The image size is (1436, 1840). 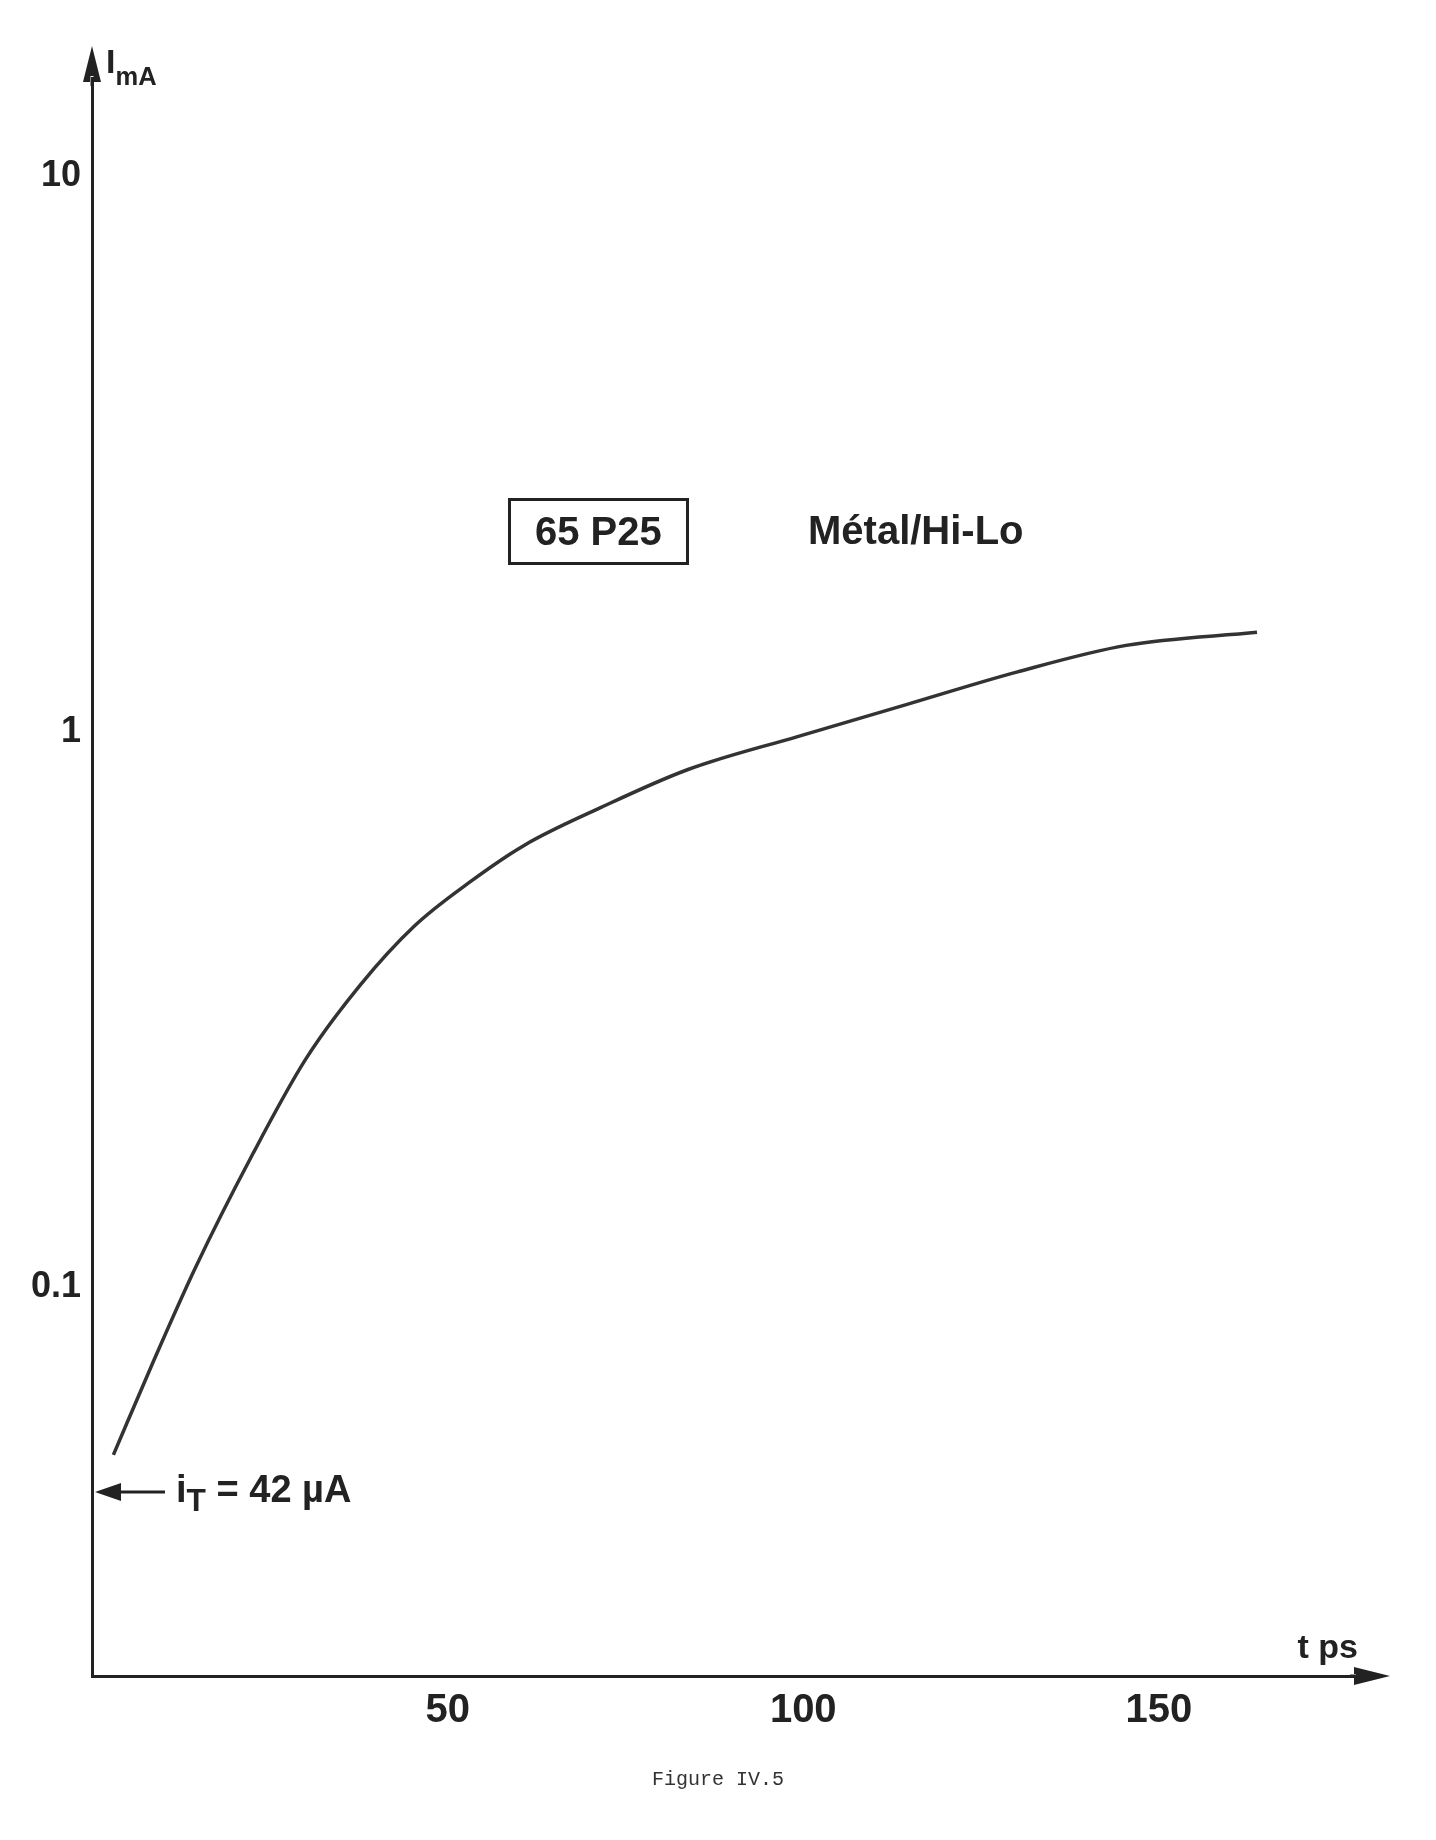 I want to click on annotation: 65 P25, so click(x=598, y=531).